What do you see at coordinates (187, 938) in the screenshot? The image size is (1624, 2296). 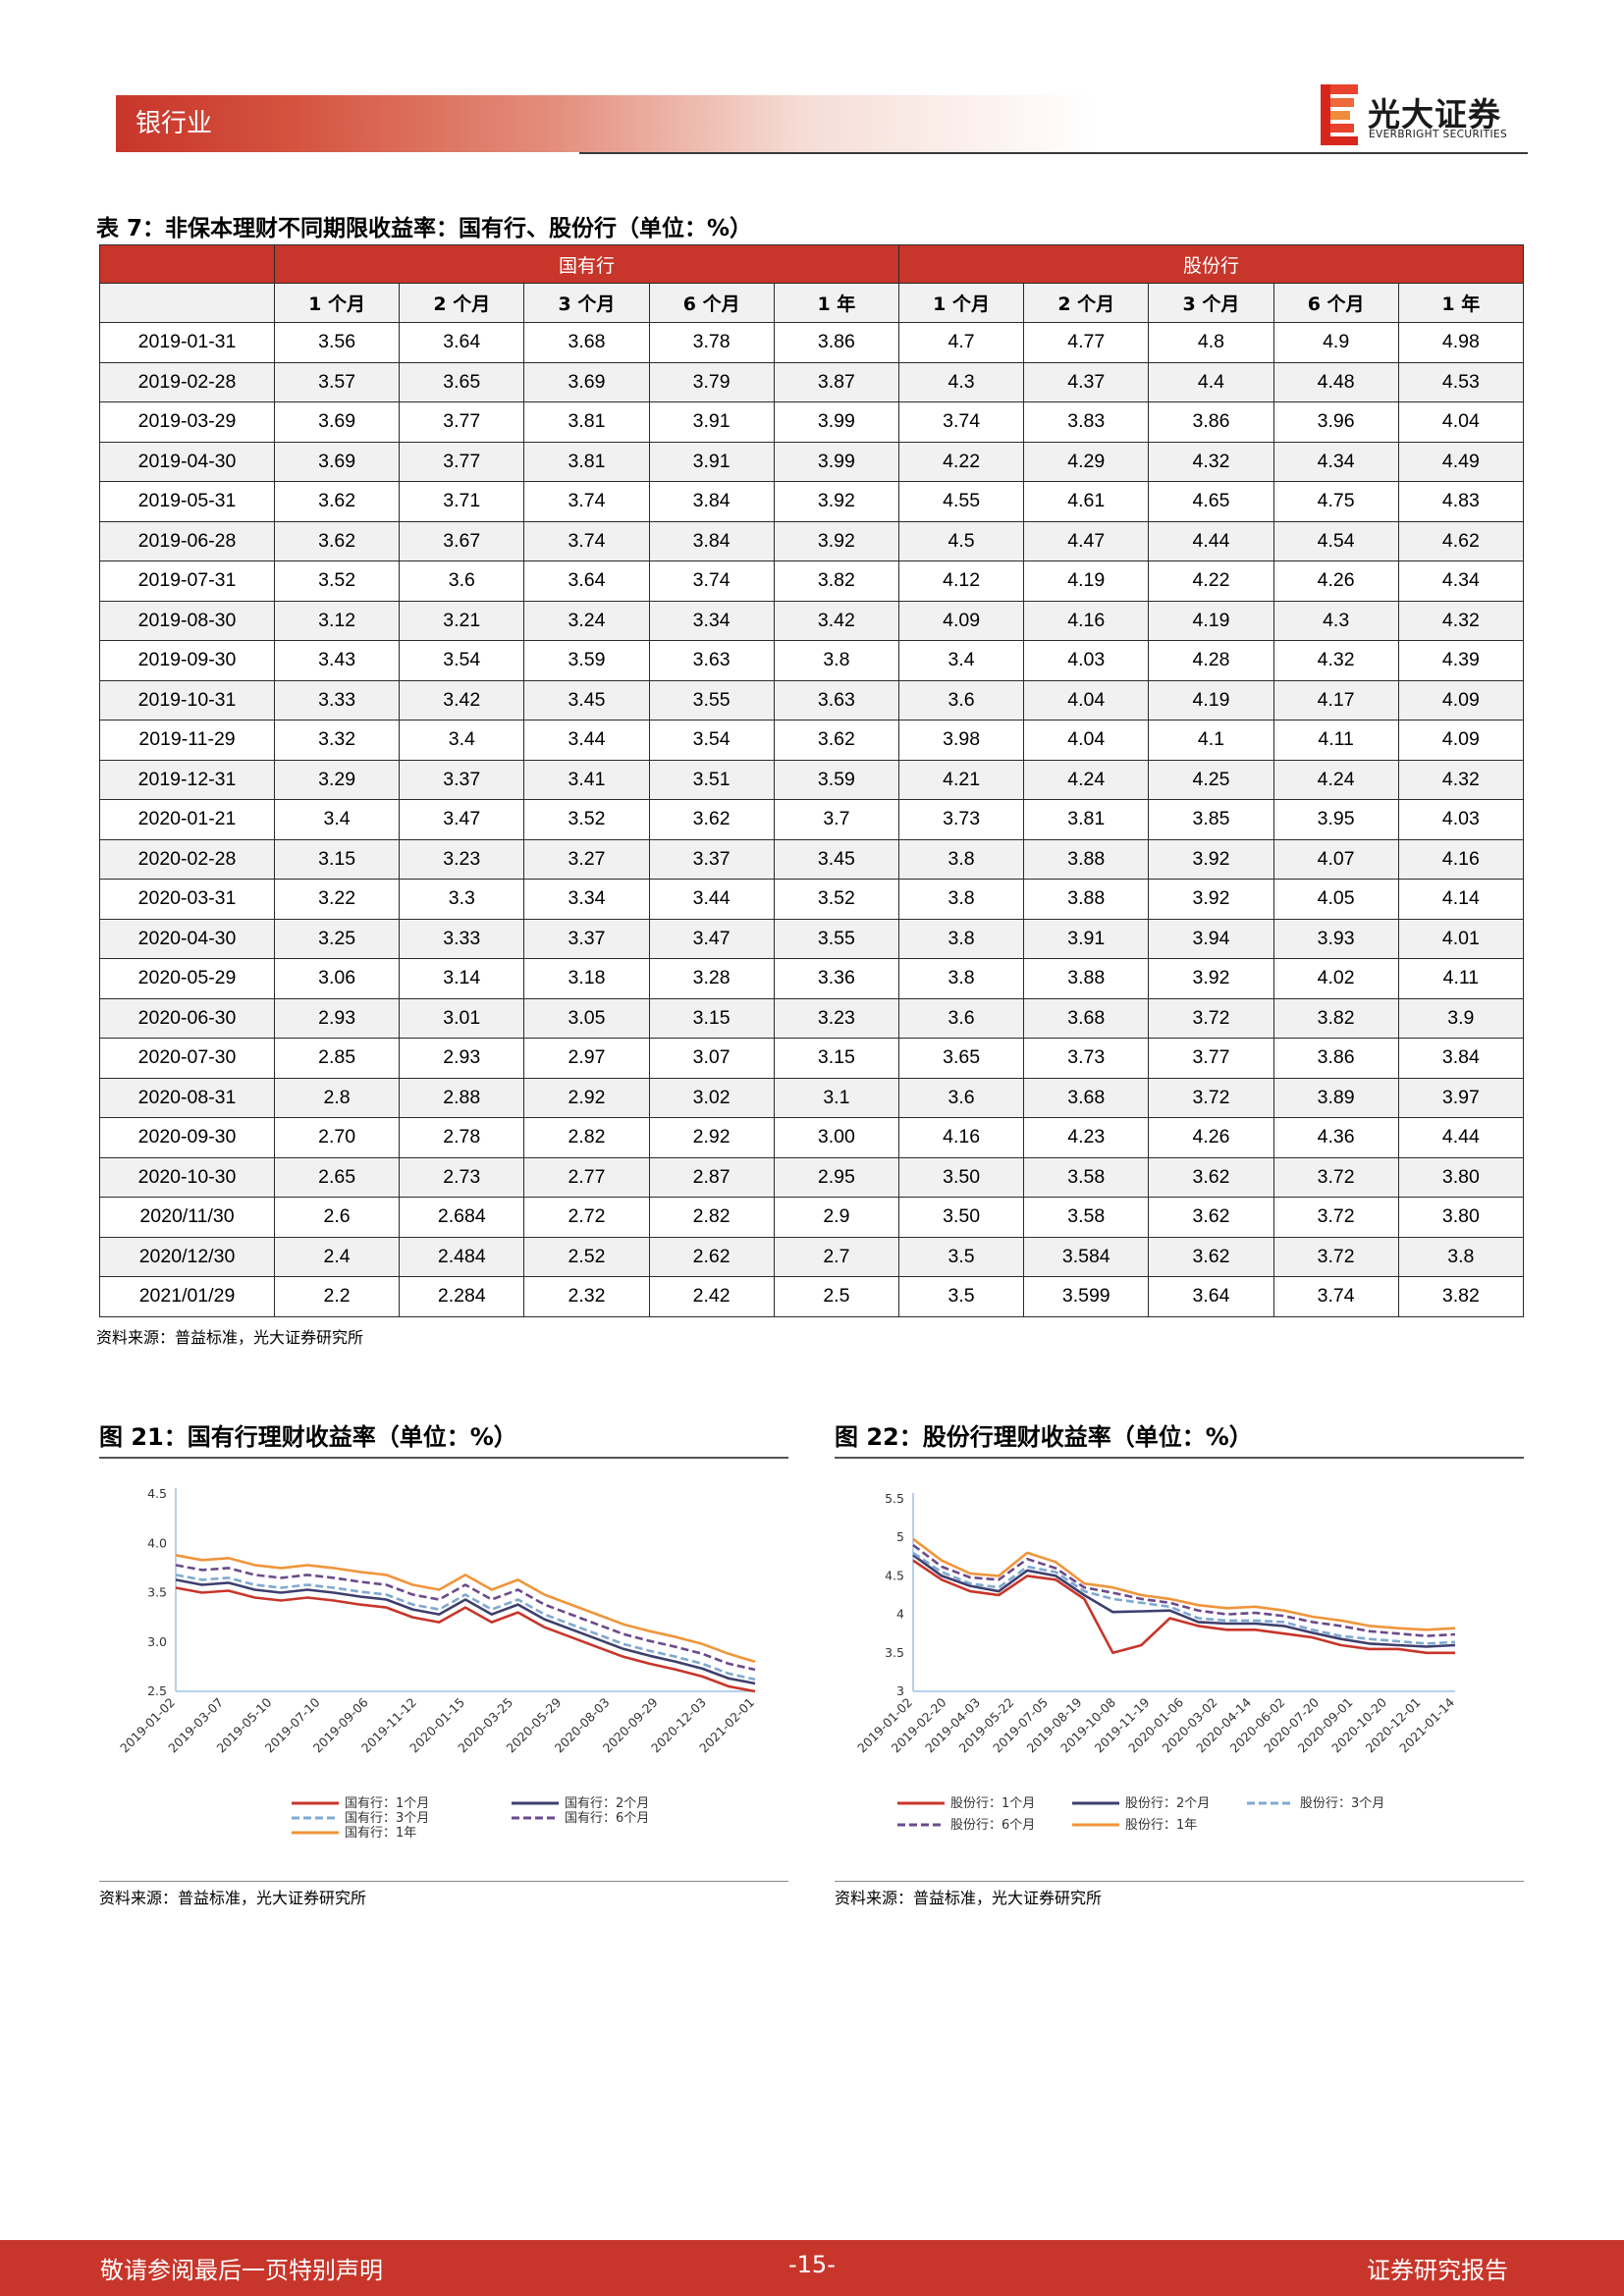 I see `date-cell: 2020-04-30` at bounding box center [187, 938].